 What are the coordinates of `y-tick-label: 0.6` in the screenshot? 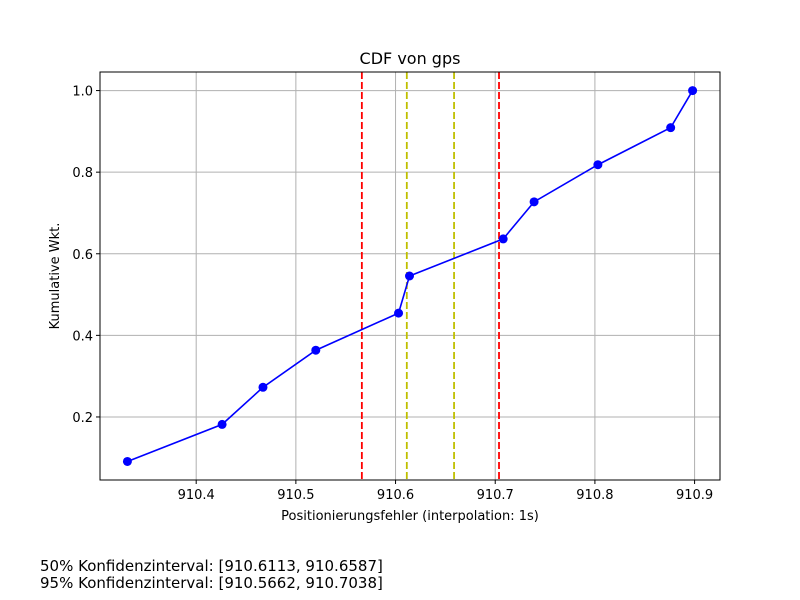 It's located at (82, 255).